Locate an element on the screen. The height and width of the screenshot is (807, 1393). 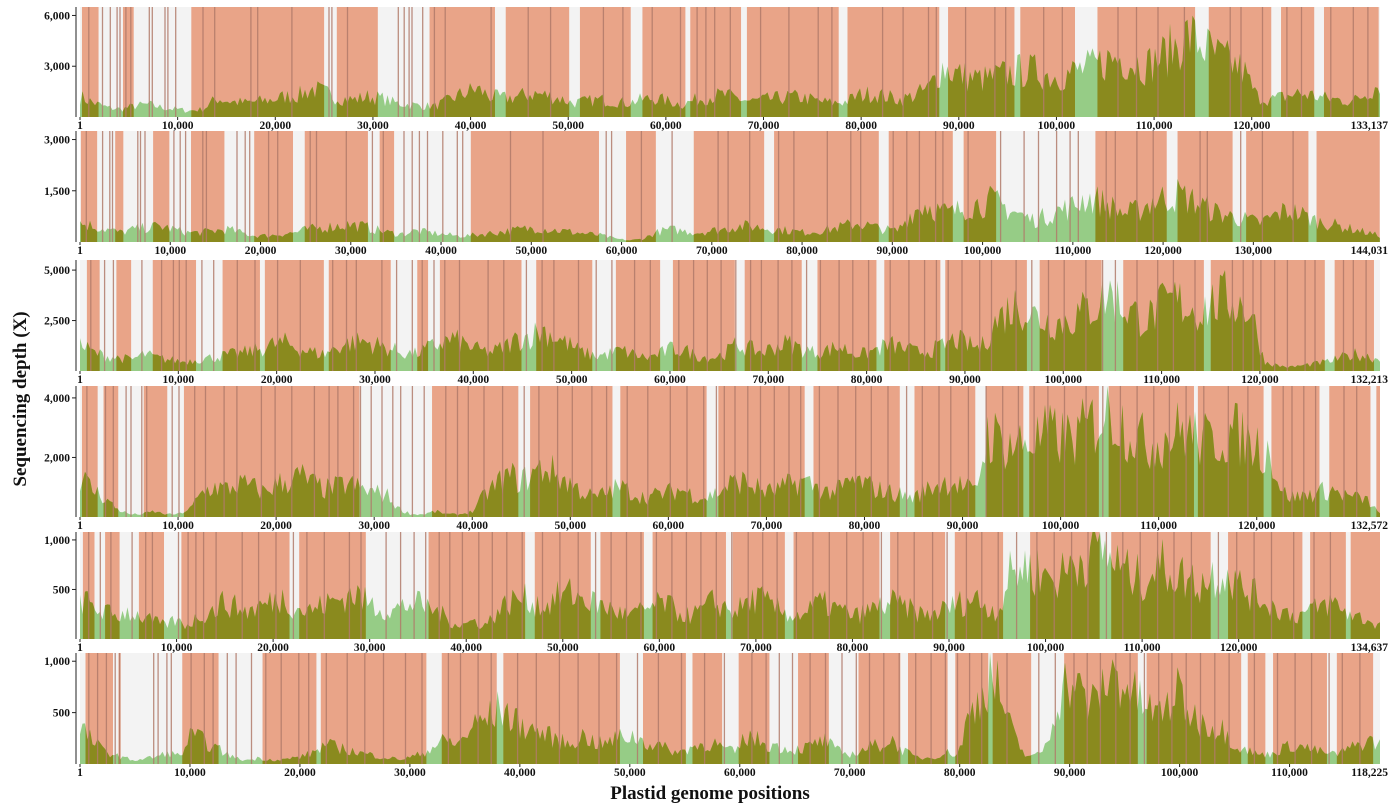
genome-length-label: 133,137 is located at coordinates (1370, 126).